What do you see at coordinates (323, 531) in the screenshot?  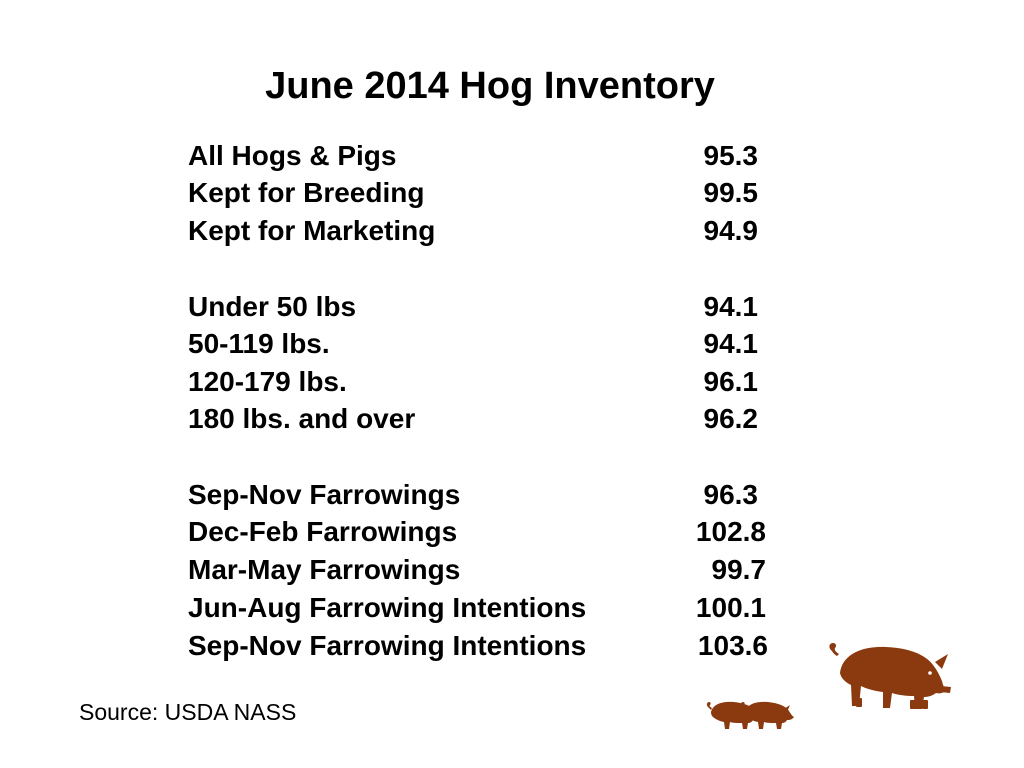 I see `row-label-dec-feb-farrowings: Dec-Feb Farrowings` at bounding box center [323, 531].